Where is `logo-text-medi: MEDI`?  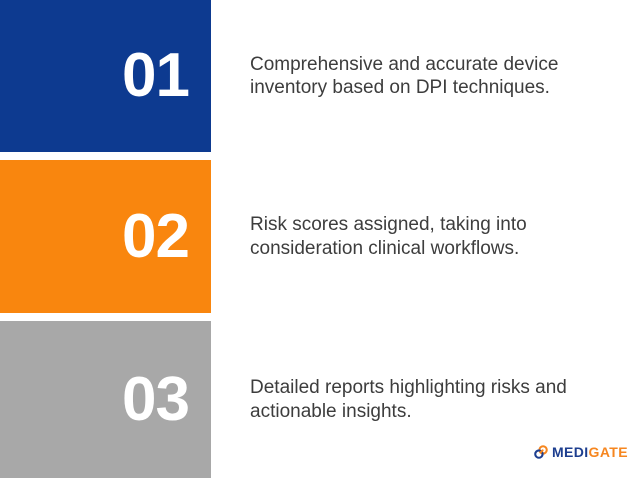
logo-text-medi: MEDI is located at coordinates (570, 452).